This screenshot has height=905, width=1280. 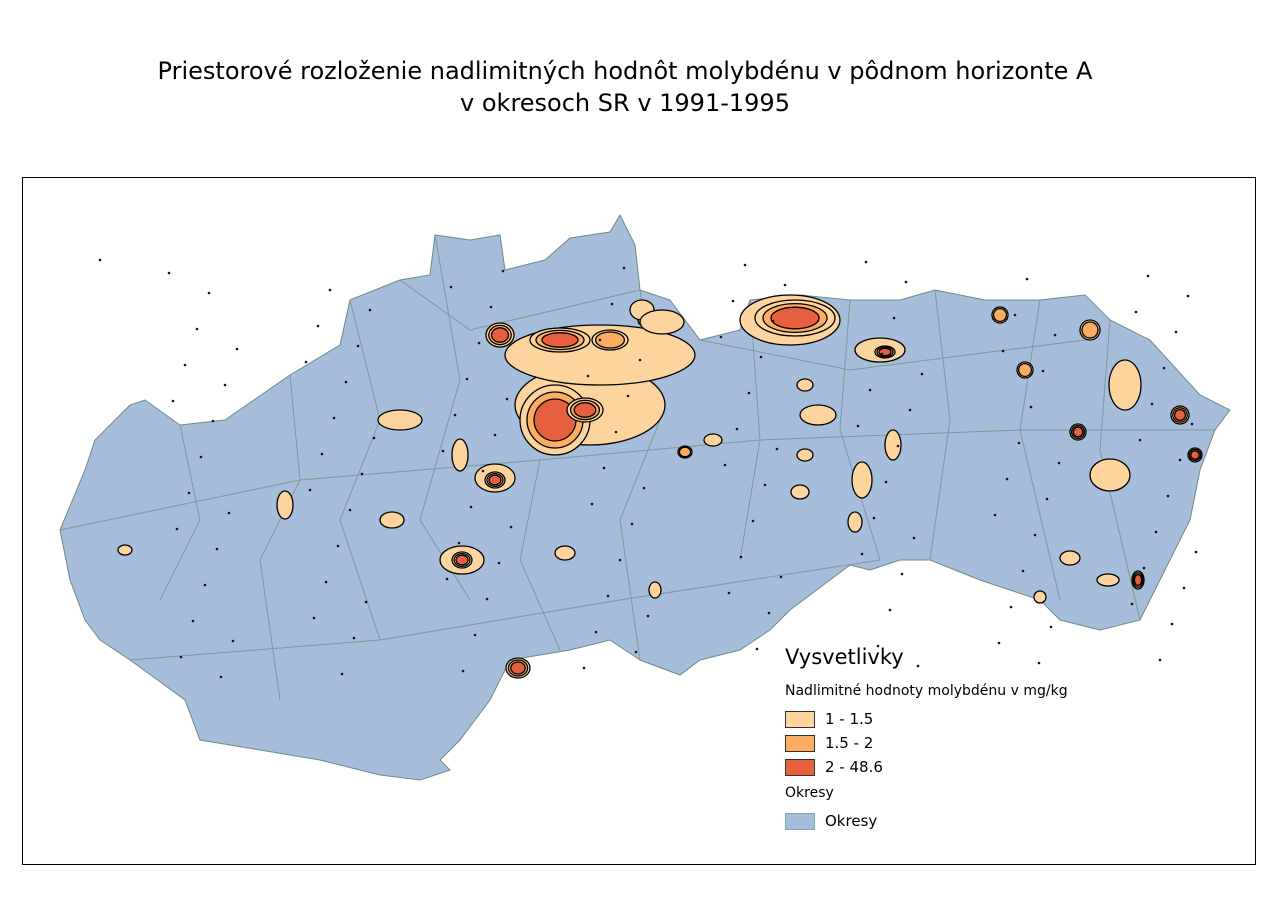 What do you see at coordinates (926, 719) in the screenshot?
I see `legend-item-class-1: 1 - 1.5` at bounding box center [926, 719].